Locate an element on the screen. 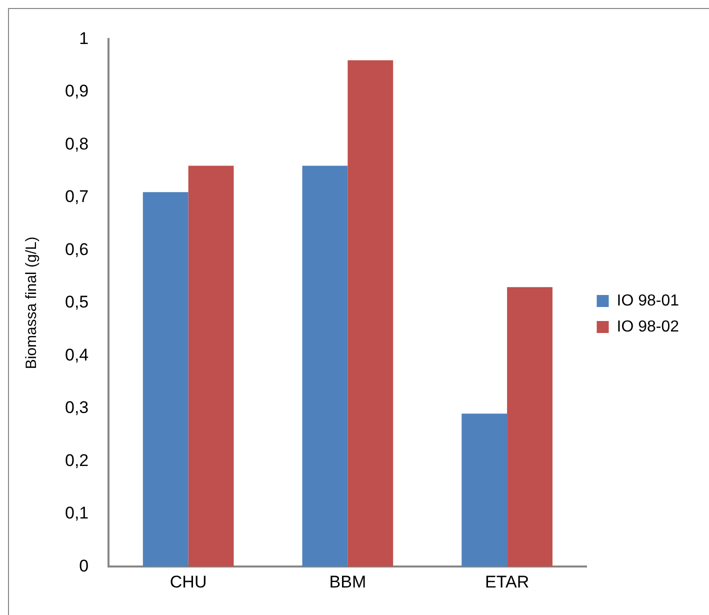 Image resolution: width=709 pixels, height=615 pixels. y-tick-label: 0 is located at coordinates (84, 566).